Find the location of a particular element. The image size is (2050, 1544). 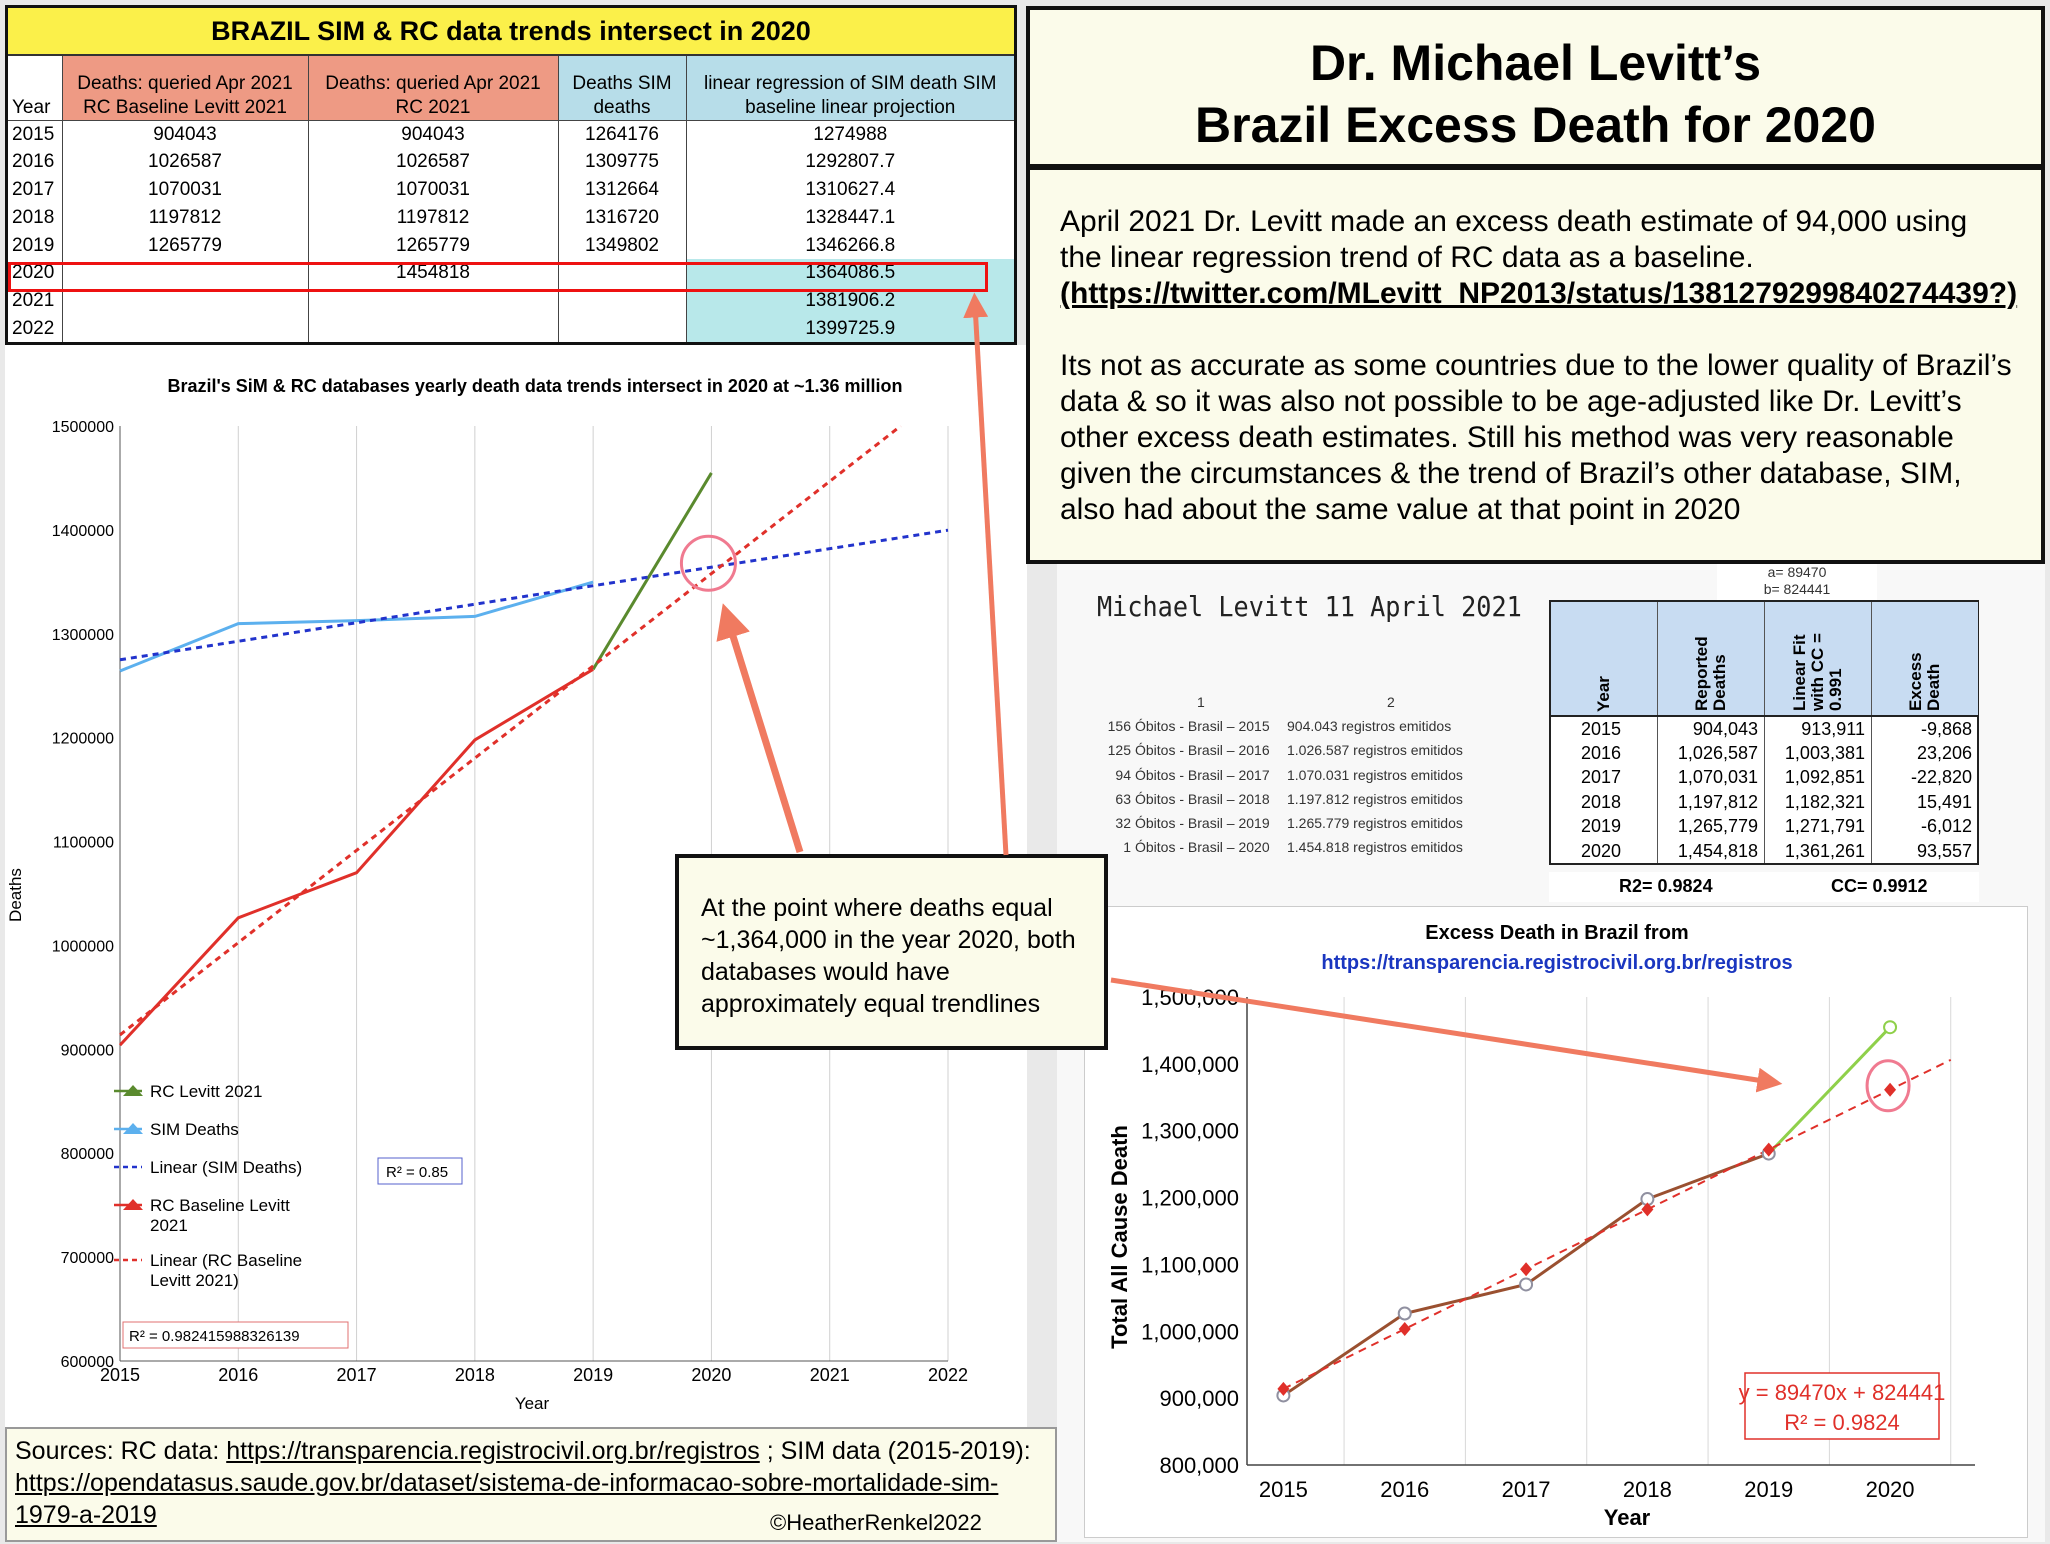

x-axis-label: Year is located at coordinates (532, 1403).